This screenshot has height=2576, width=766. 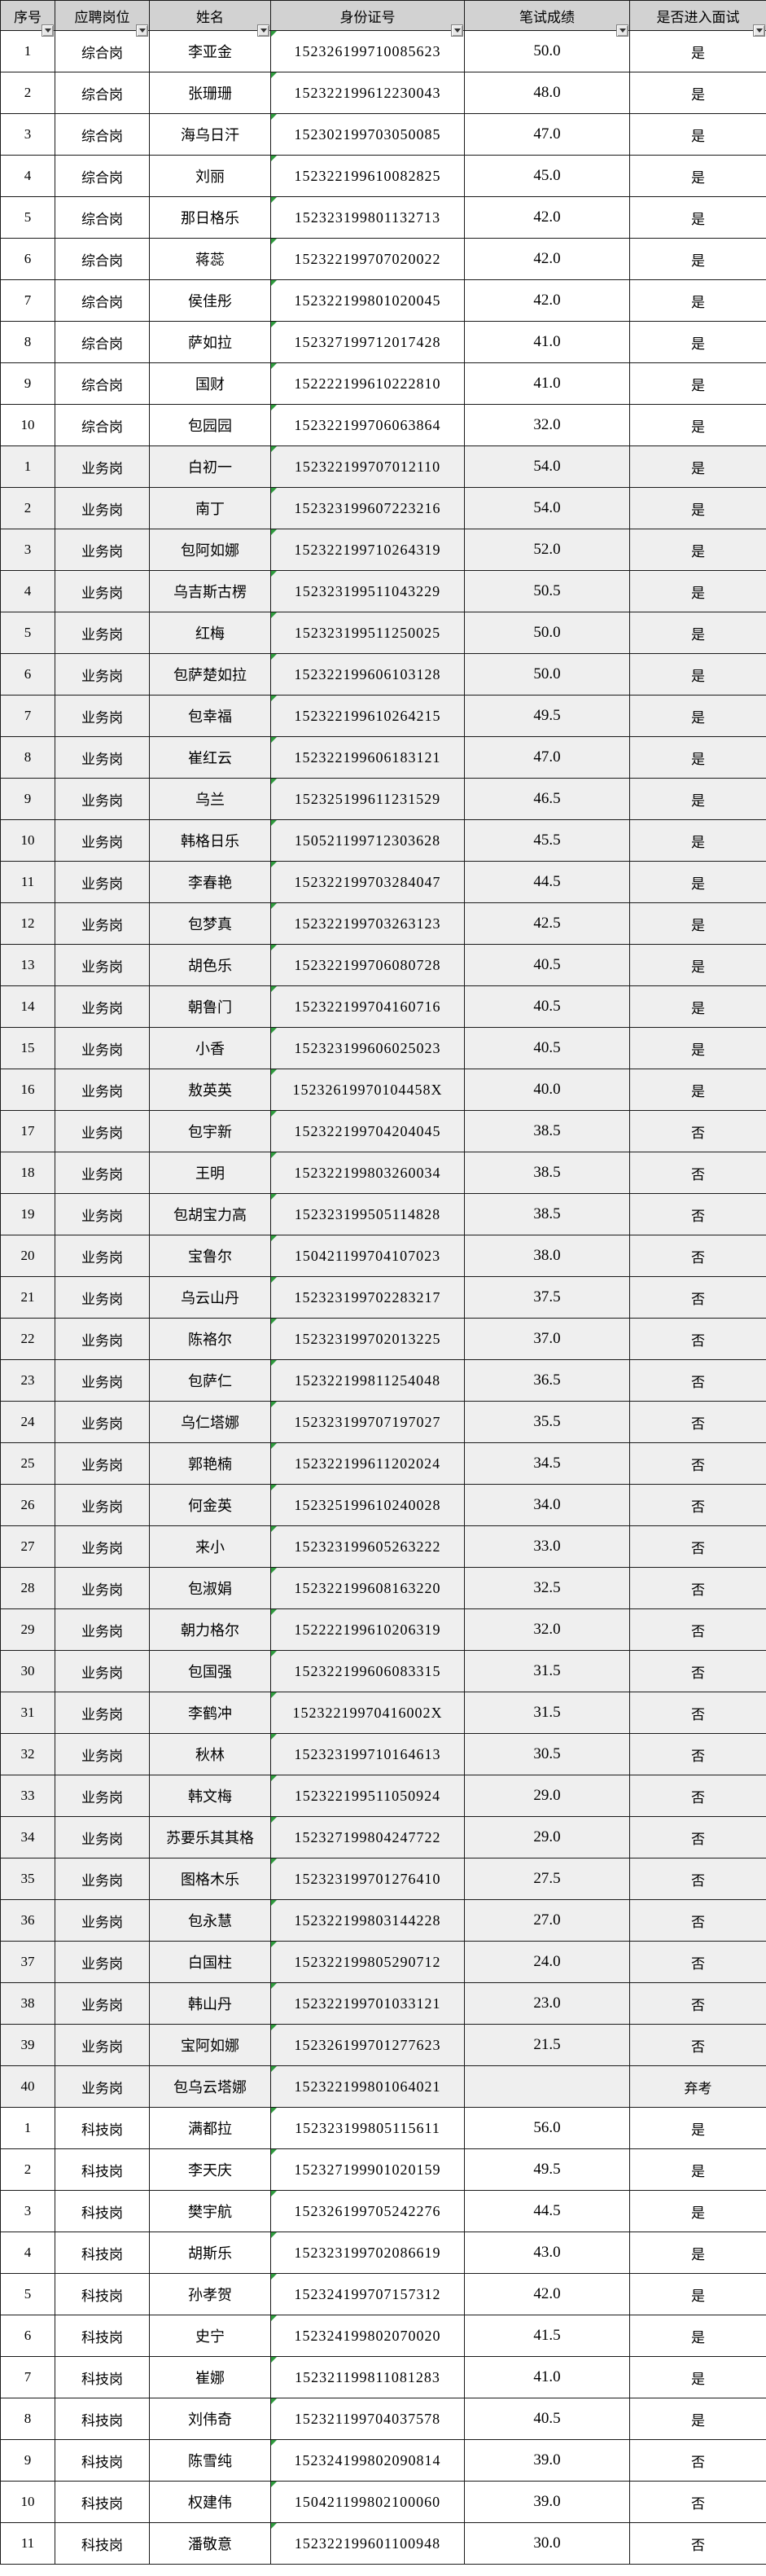 I want to click on cell-score: 33.0, so click(x=547, y=1546).